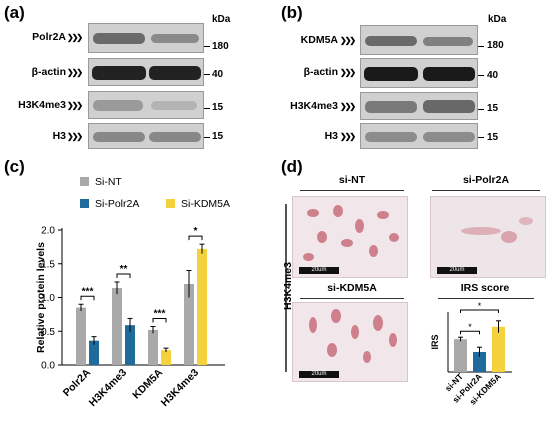 The width and height of the screenshot is (550, 423). What do you see at coordinates (14, 166) in the screenshot?
I see `panel-label-c: (c)` at bounding box center [14, 166].